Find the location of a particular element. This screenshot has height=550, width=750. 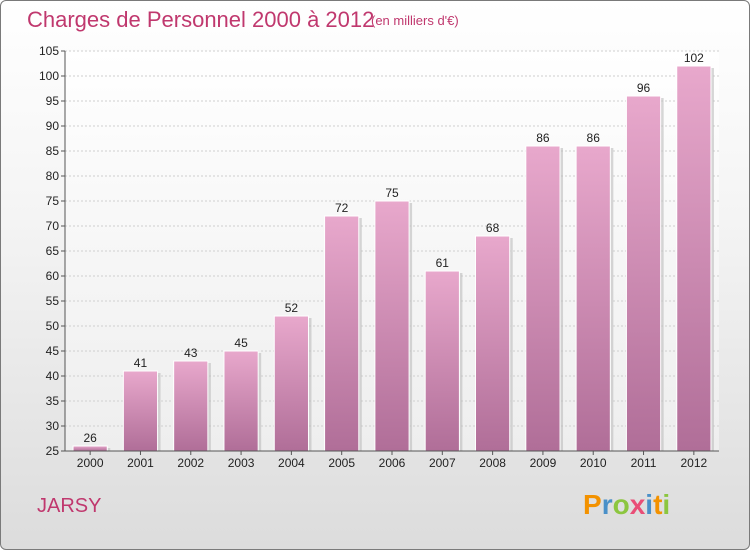

bar-2011 is located at coordinates (643, 273).